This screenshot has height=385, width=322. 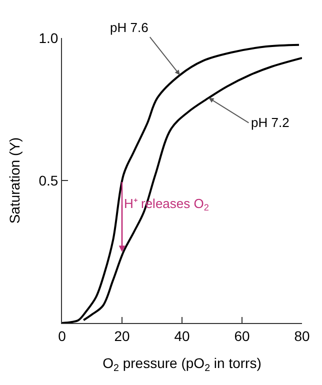 I want to click on x-tick-label: 40, so click(x=182, y=336).